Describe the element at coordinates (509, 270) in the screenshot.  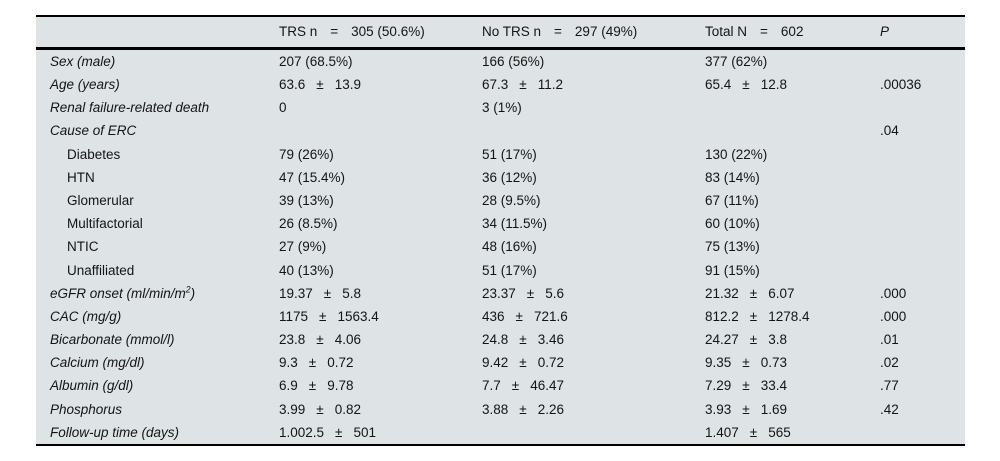
I see `cell-value: 51 (17%)` at that location.